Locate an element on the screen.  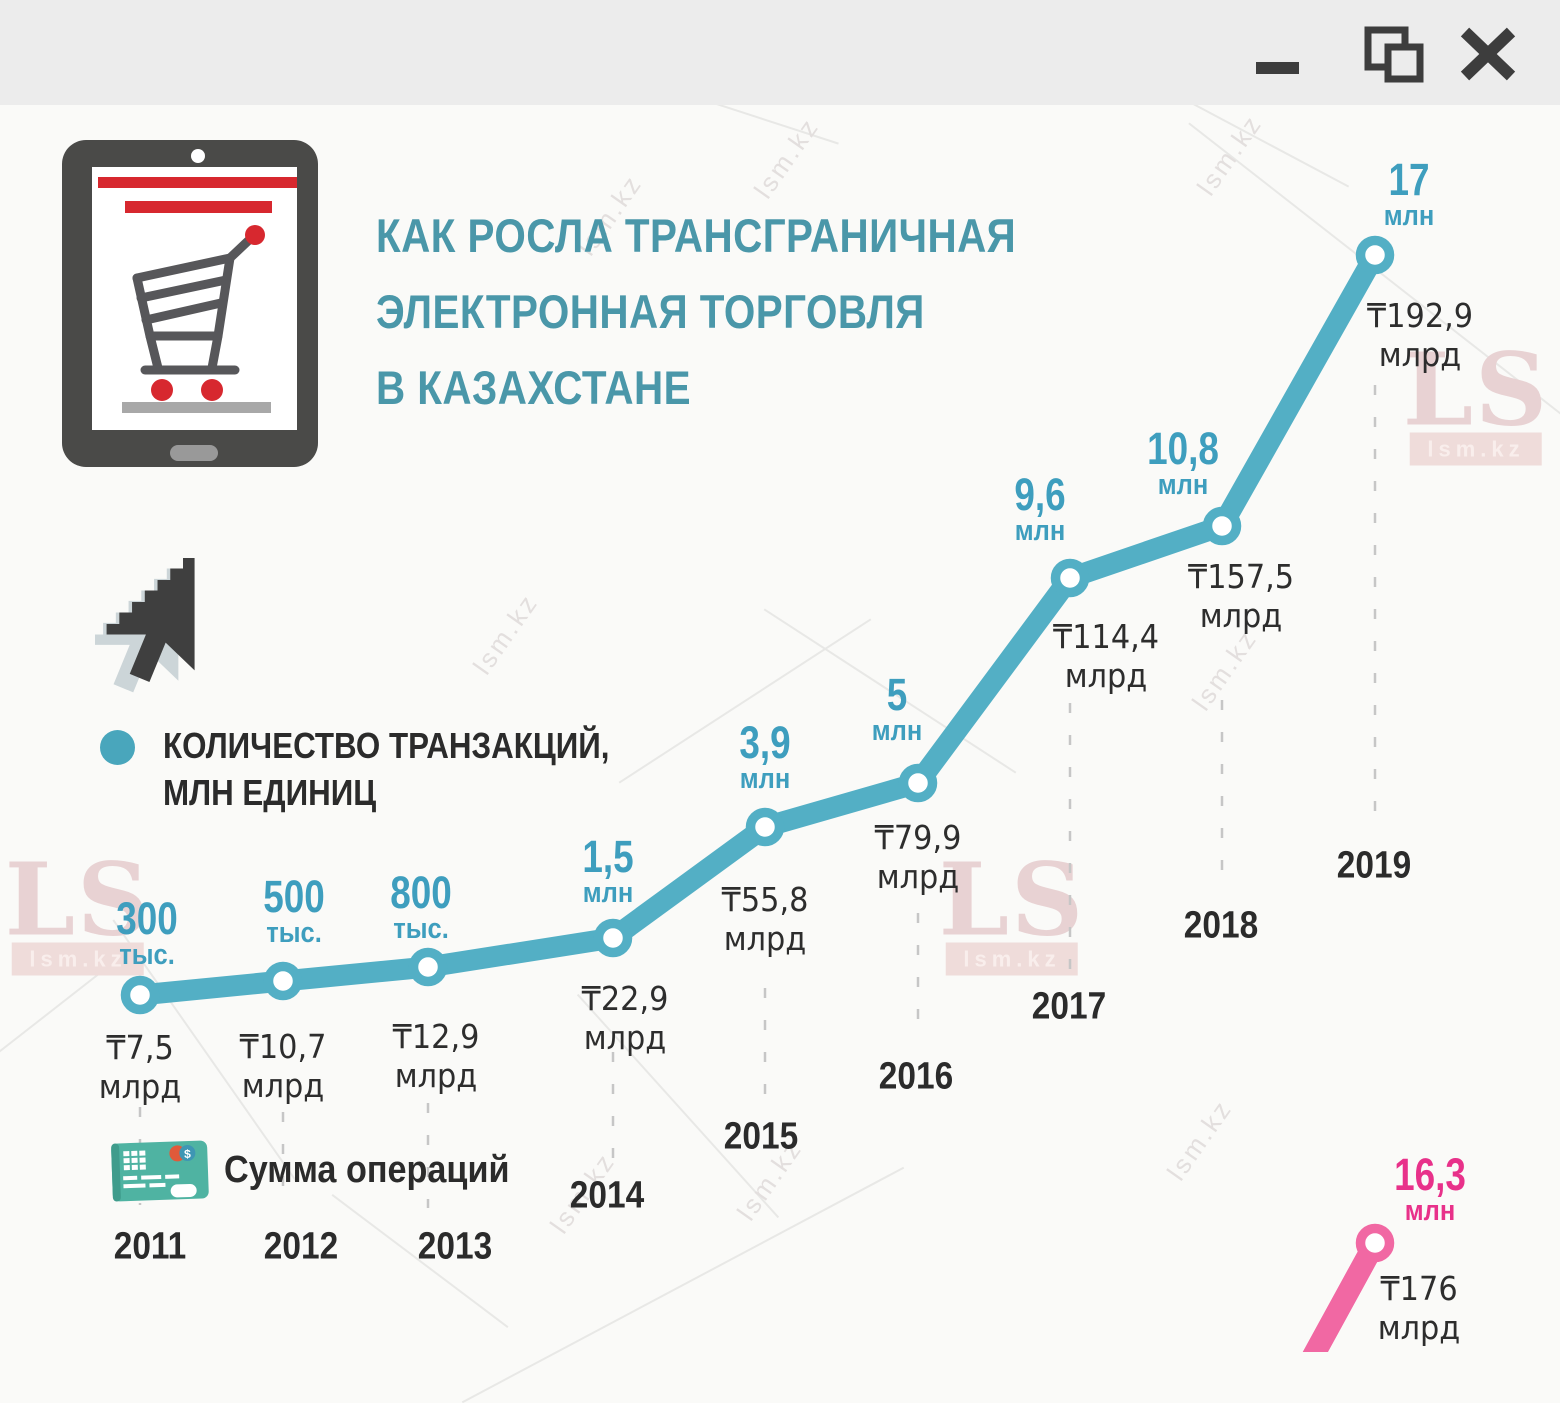
tablet-shopping-cart-icon is located at coordinates (190, 303).